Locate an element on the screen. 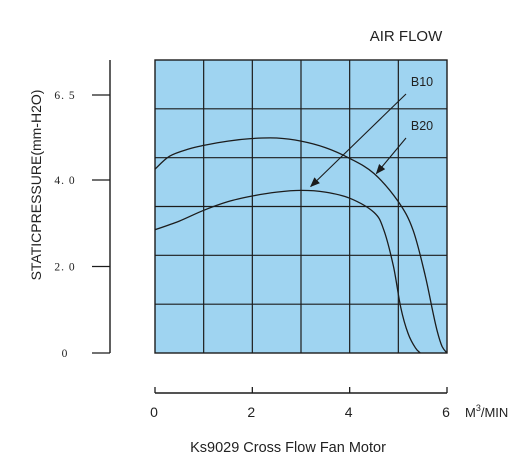 The image size is (528, 461). annotation-label-b10: B10 is located at coordinates (422, 82).